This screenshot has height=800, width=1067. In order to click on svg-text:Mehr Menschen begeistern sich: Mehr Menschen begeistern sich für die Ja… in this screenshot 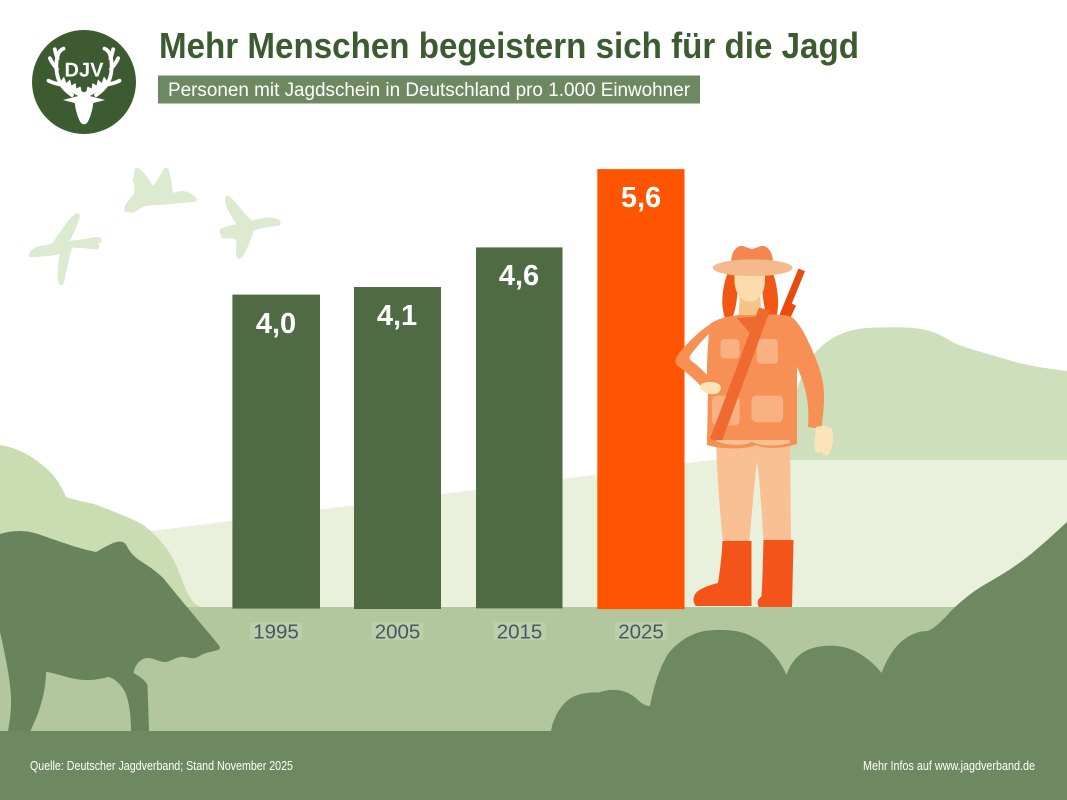, I will do `click(509, 45)`.